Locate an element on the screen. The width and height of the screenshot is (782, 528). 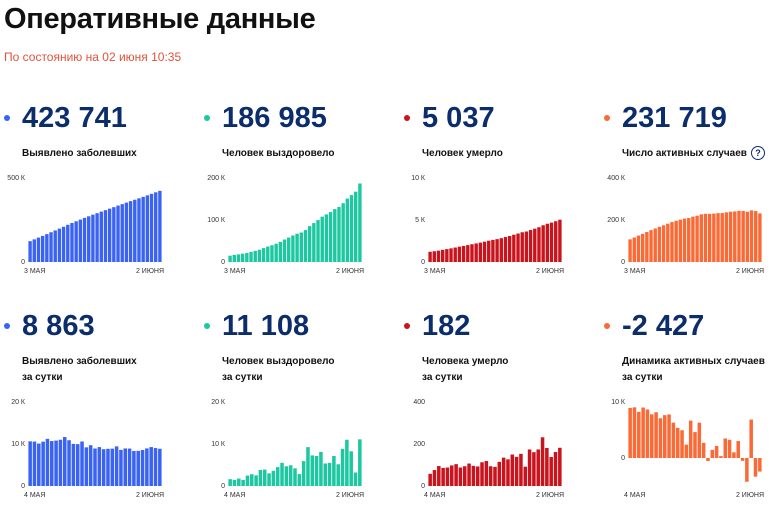
y-tick-label: 400 is located at coordinates (419, 402).